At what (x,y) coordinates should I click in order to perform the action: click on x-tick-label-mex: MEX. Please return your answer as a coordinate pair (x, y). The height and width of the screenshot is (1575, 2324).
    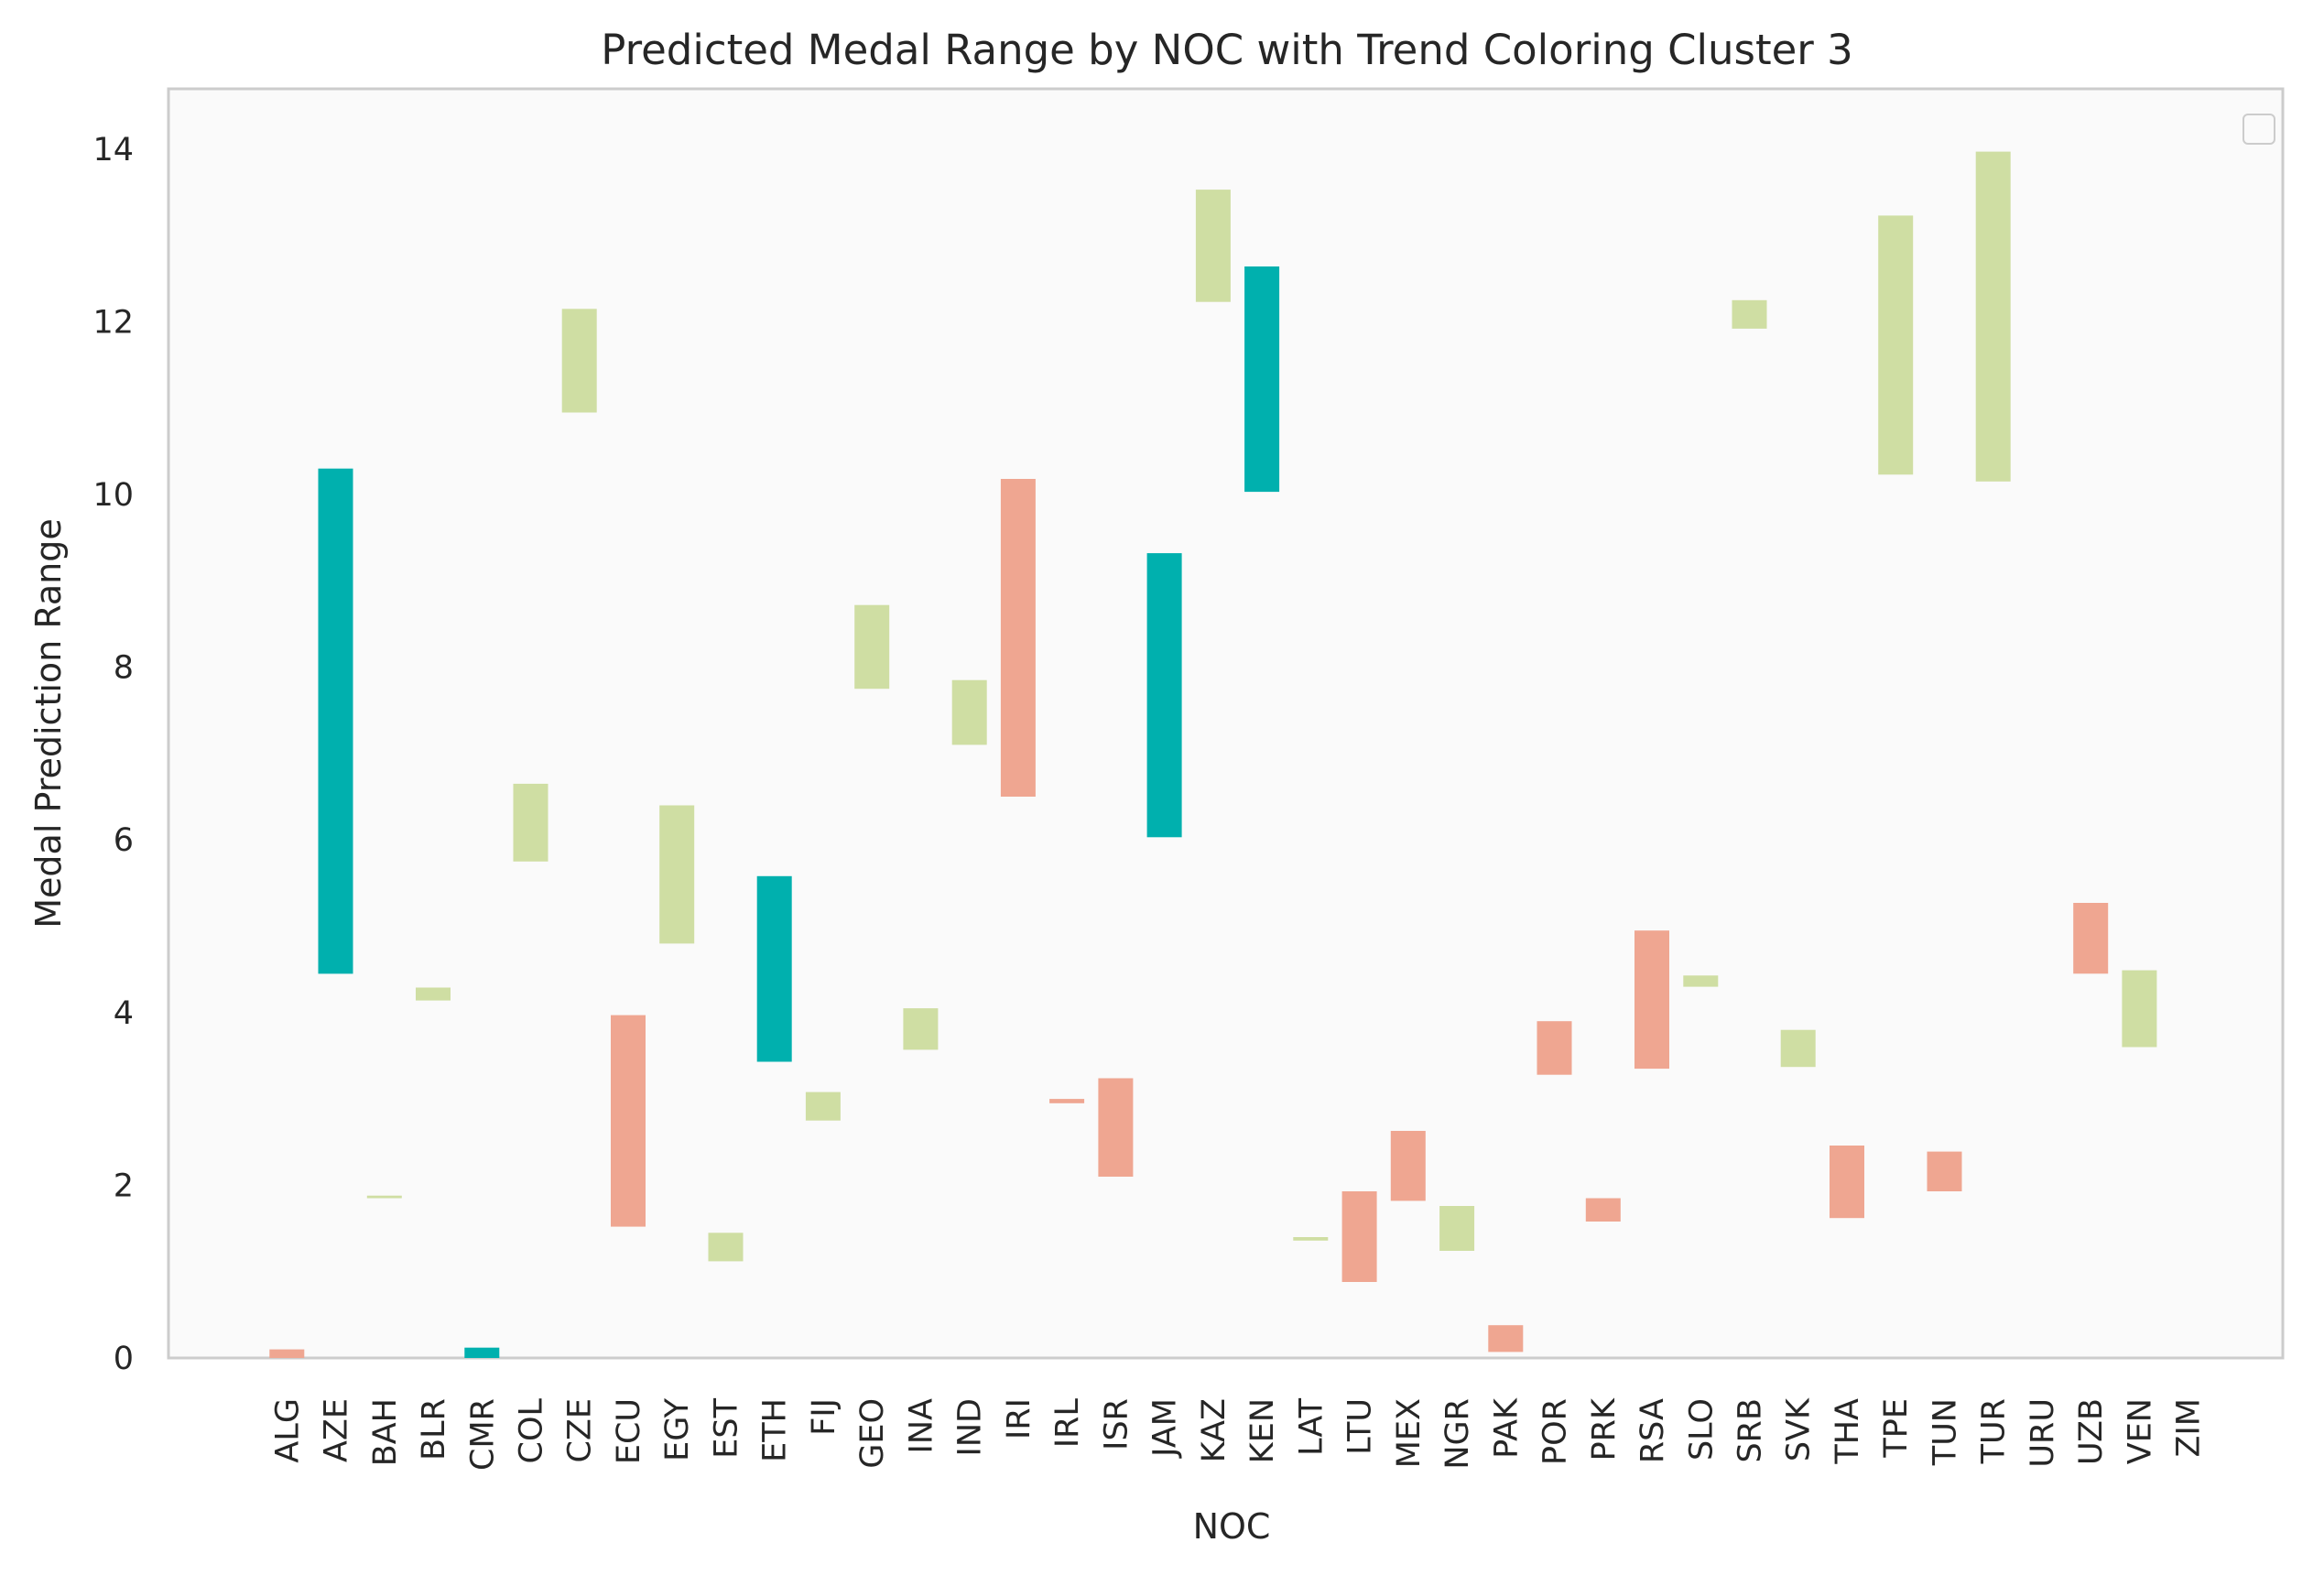
    Looking at the image, I should click on (1410, 1433).